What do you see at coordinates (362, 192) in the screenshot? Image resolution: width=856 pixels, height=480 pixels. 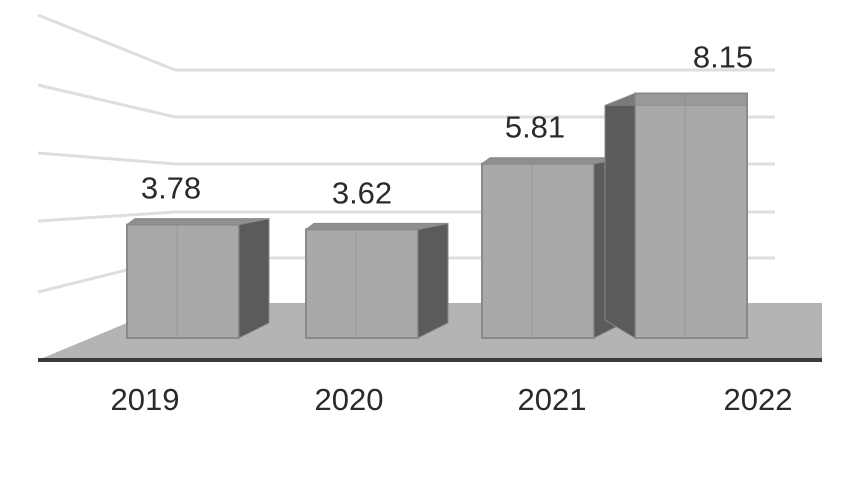 I see `value-label-2020: 3.62` at bounding box center [362, 192].